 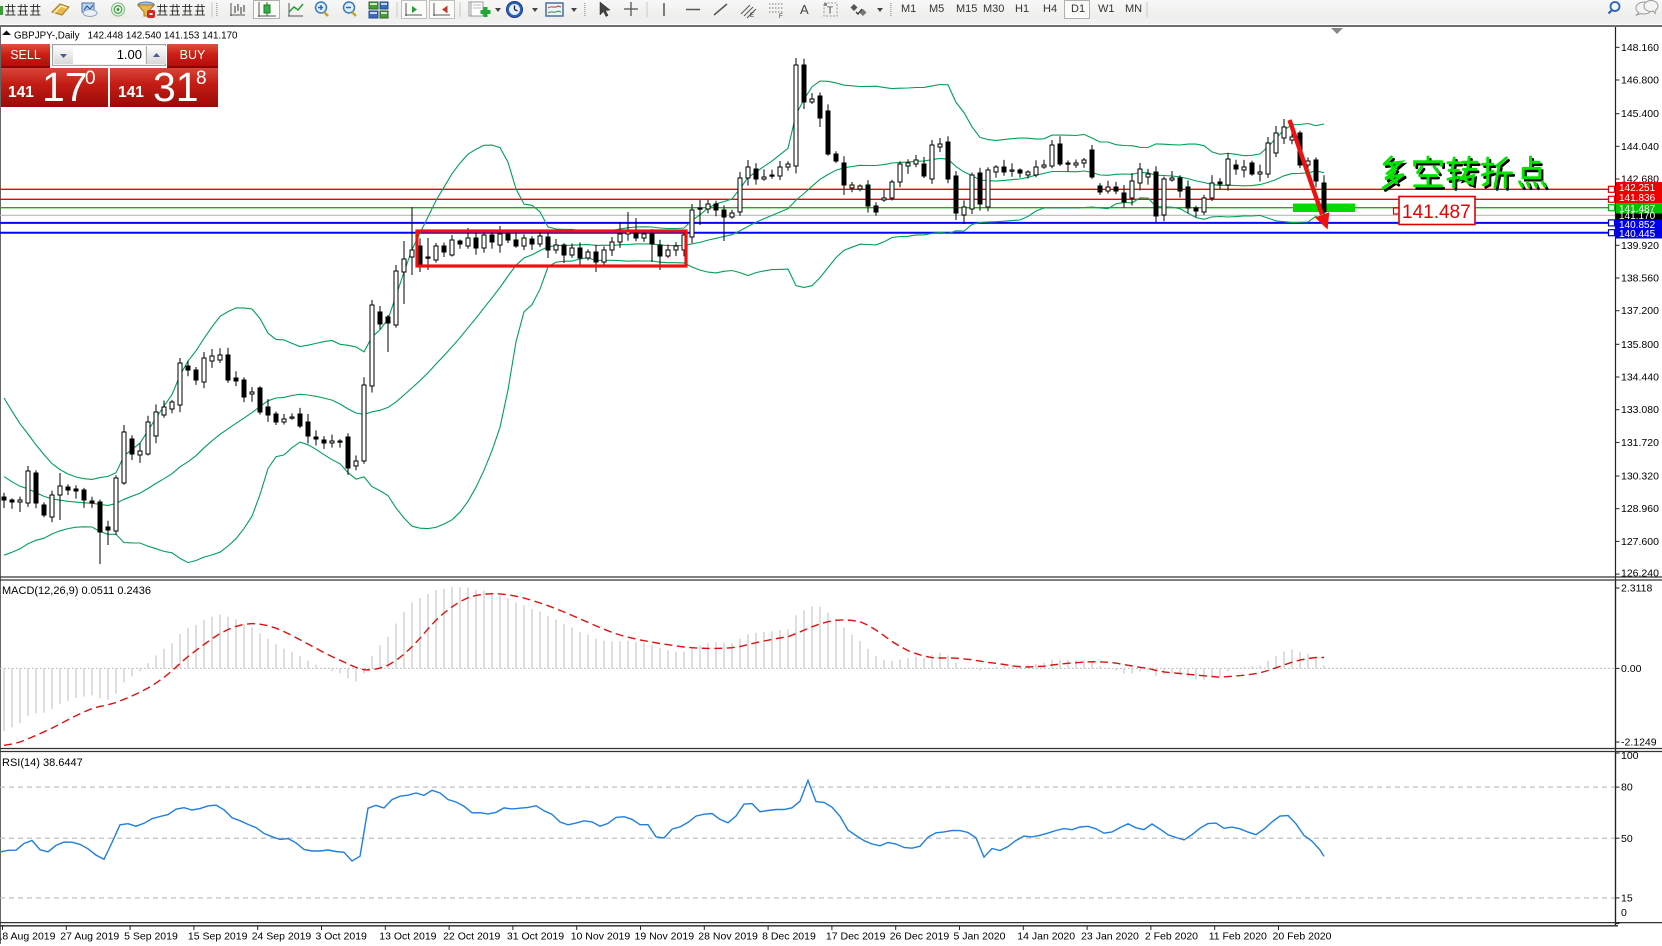 What do you see at coordinates (1627, 788) in the screenshot?
I see `svg-text: 80` at bounding box center [1627, 788].